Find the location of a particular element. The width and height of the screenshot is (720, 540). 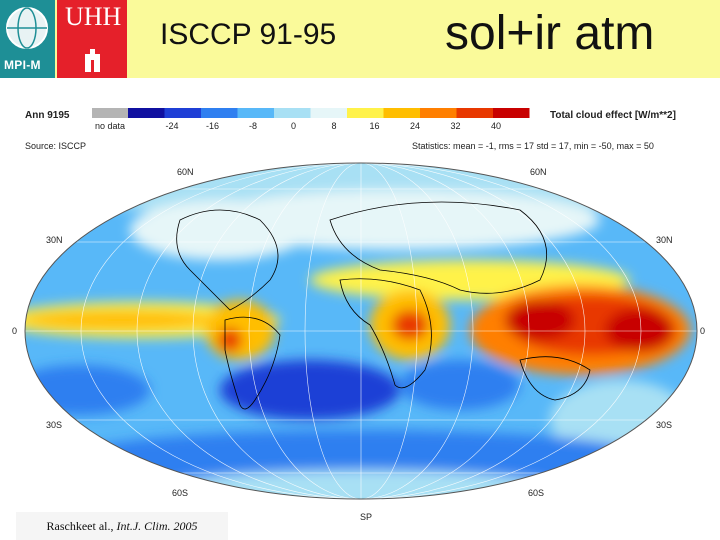

lat-label-30n-right: 30N is located at coordinates (664, 240).